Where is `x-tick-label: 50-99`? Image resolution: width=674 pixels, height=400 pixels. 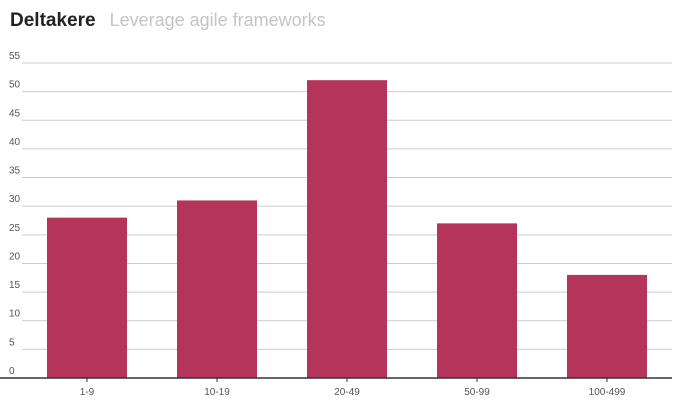 x-tick-label: 50-99 is located at coordinates (477, 392).